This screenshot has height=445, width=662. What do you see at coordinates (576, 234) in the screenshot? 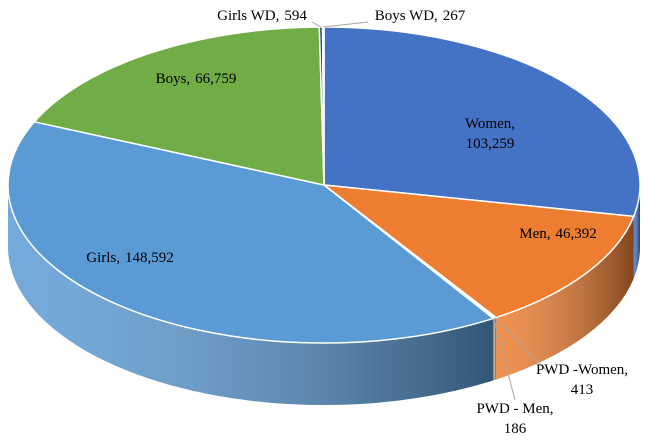
I see `label-value: 46,392` at bounding box center [576, 234].